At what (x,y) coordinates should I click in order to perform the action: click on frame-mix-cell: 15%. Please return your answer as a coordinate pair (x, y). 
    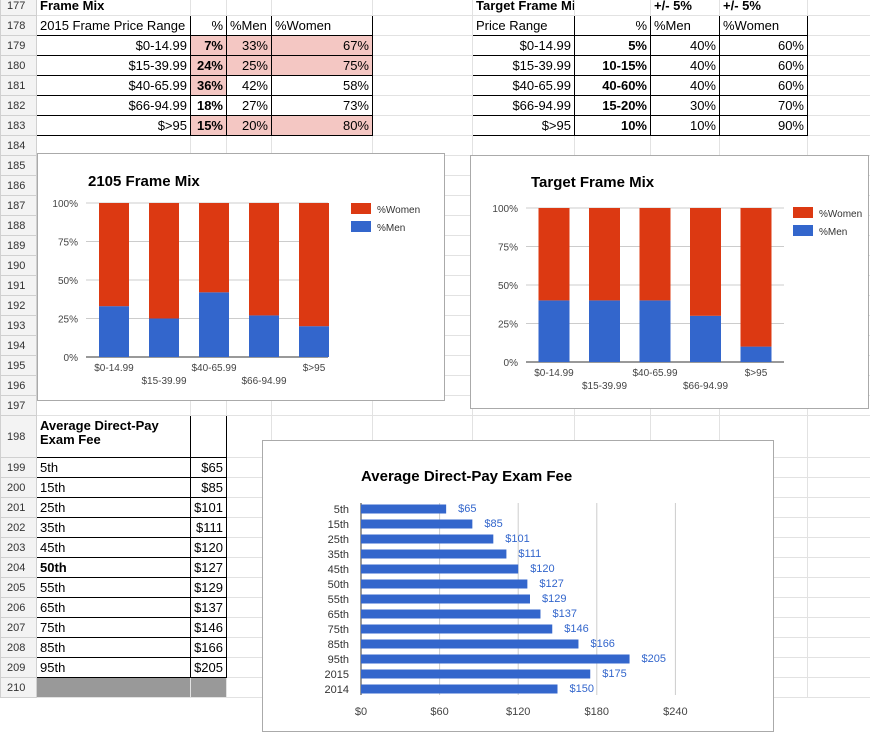
    Looking at the image, I should click on (209, 126).